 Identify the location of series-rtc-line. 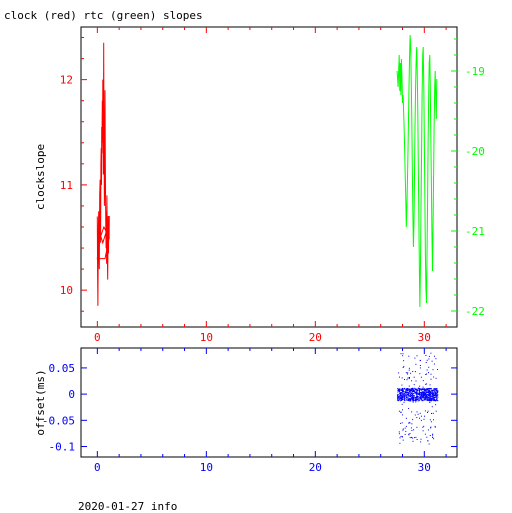
(417, 171).